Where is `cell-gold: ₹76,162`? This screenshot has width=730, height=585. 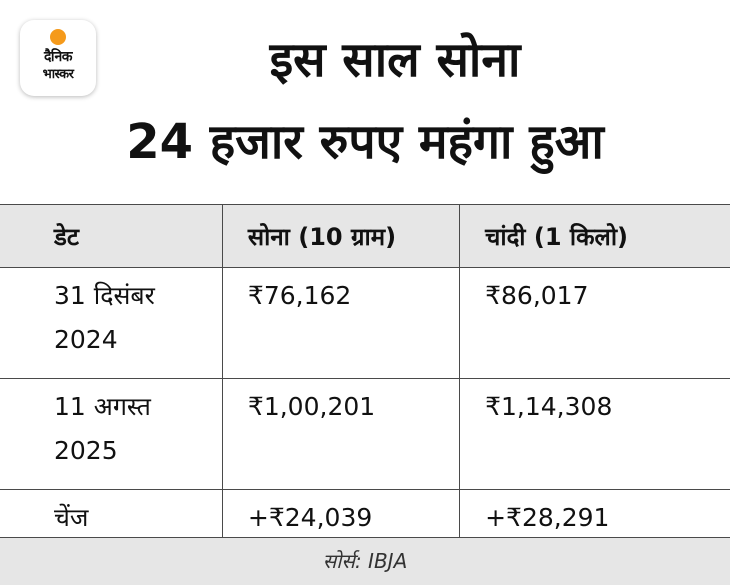
cell-gold: ₹76,162 is located at coordinates (340, 323).